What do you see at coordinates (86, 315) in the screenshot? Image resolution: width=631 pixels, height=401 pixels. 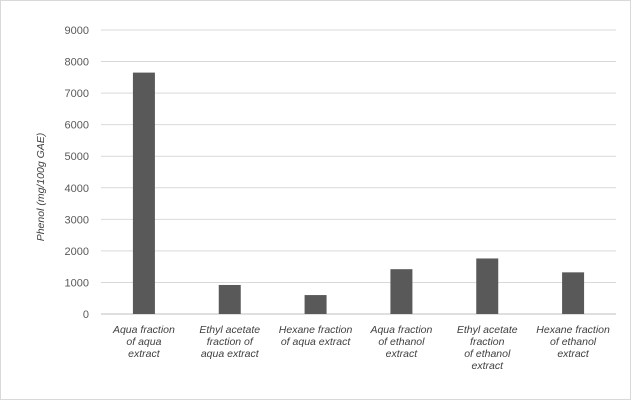 I see `y-tick-label: 0` at bounding box center [86, 315].